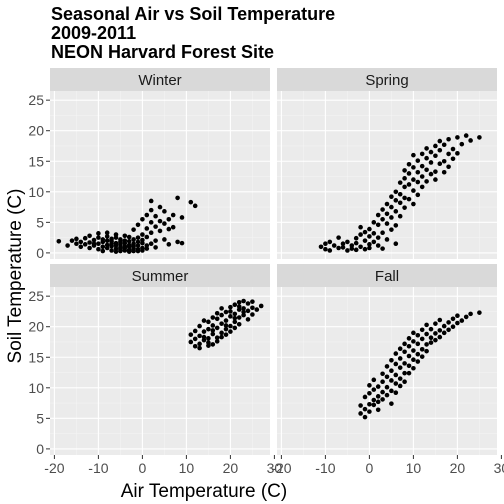 The height and width of the screenshot is (504, 504). What do you see at coordinates (143, 468) in the screenshot?
I see `x-tick-label: 0` at bounding box center [143, 468].